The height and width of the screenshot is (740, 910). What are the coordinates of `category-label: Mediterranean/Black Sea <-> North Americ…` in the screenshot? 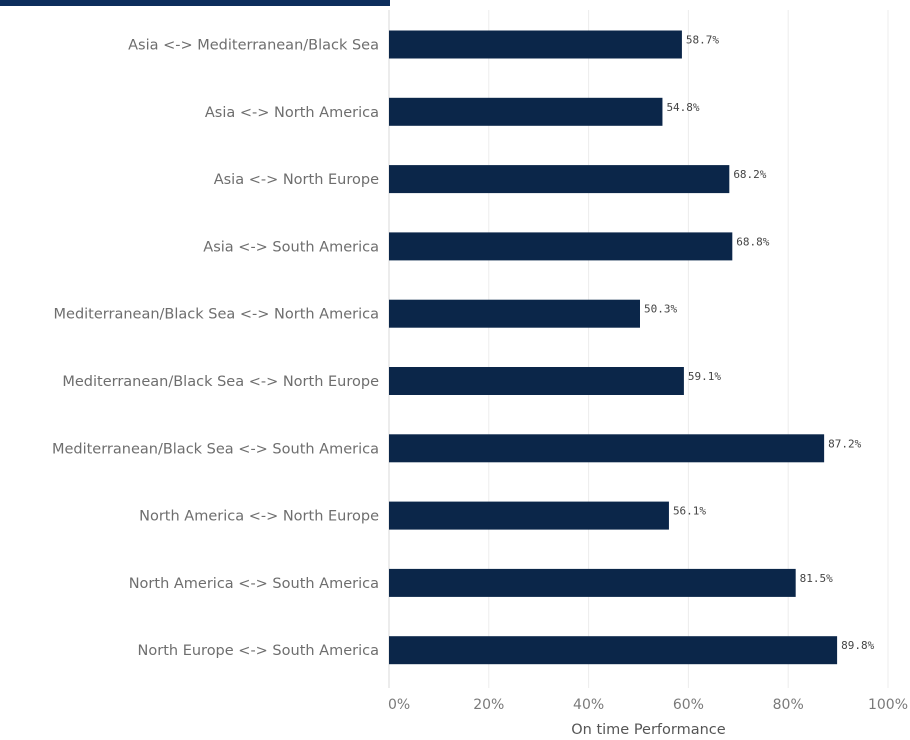 It's located at (216, 315).